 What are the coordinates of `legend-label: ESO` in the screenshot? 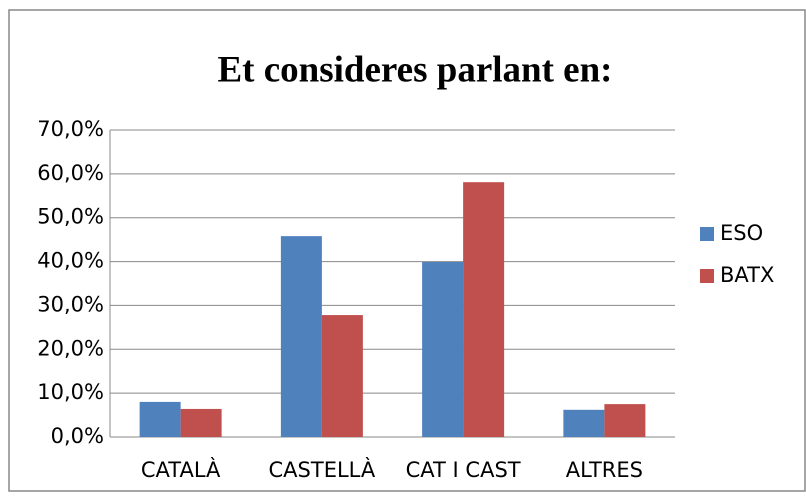 It's located at (741, 233).